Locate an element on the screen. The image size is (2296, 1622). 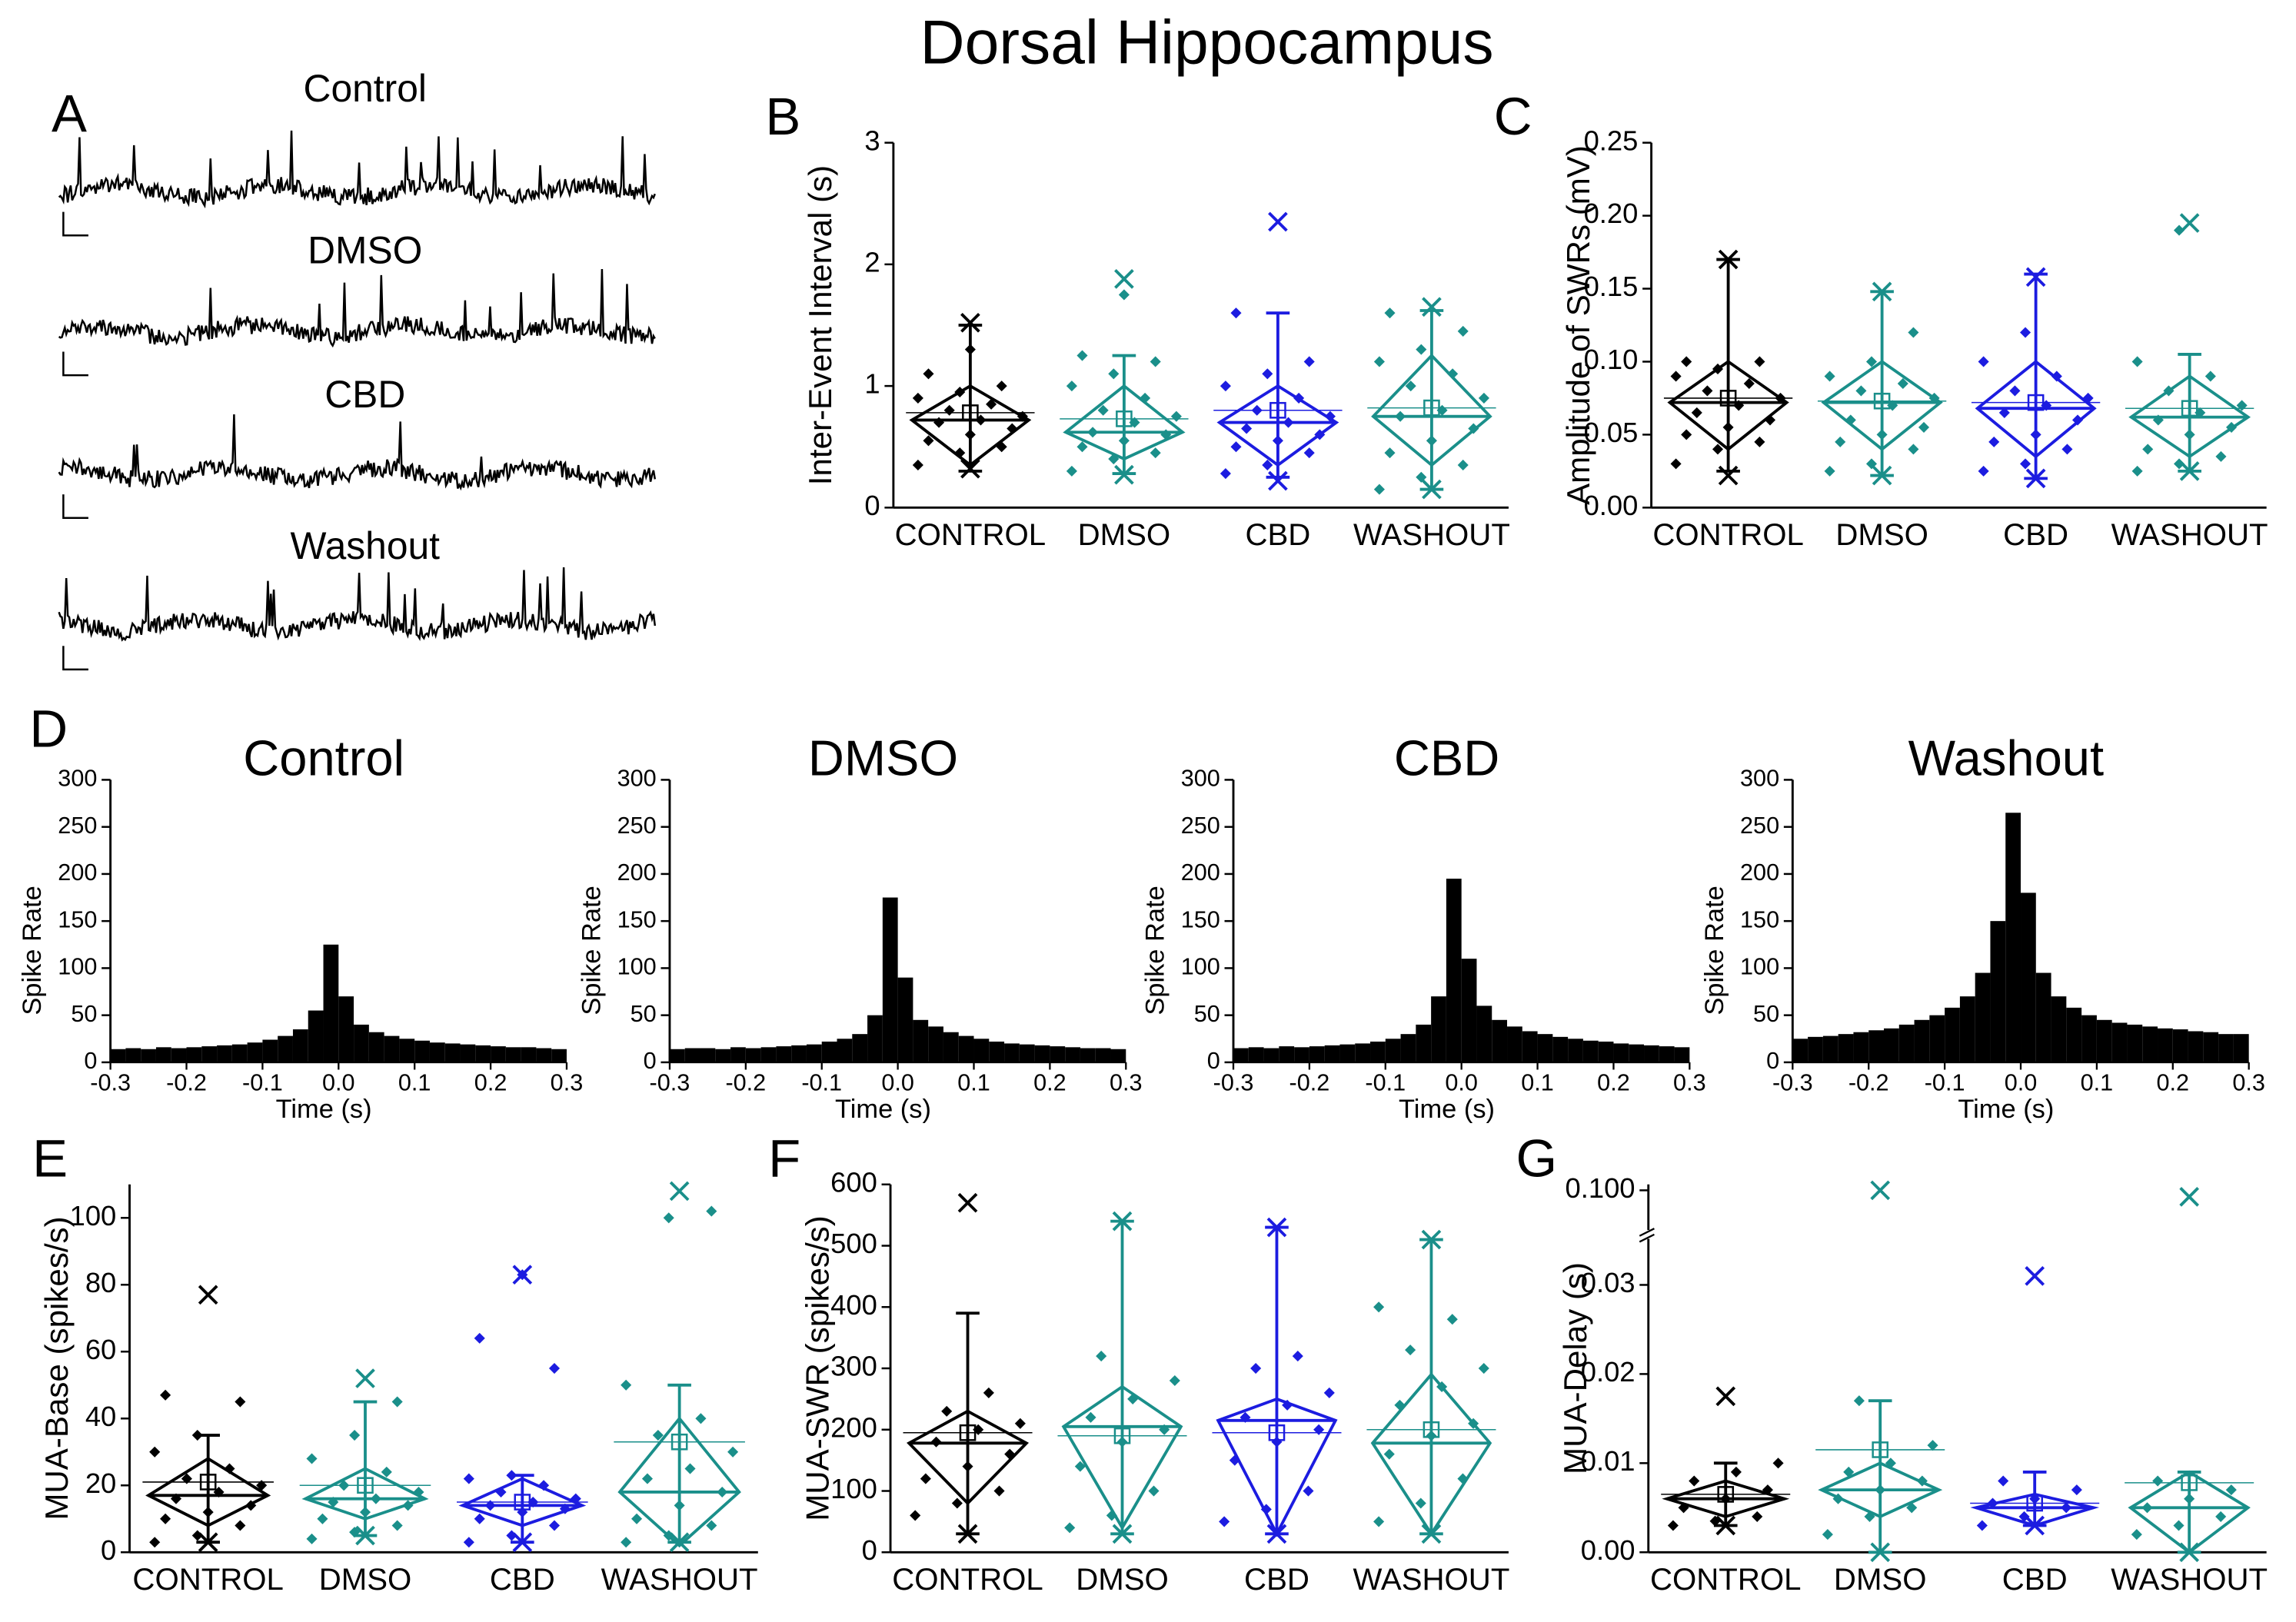
x-tick-label: 0.2 is located at coordinates (2173, 1083).